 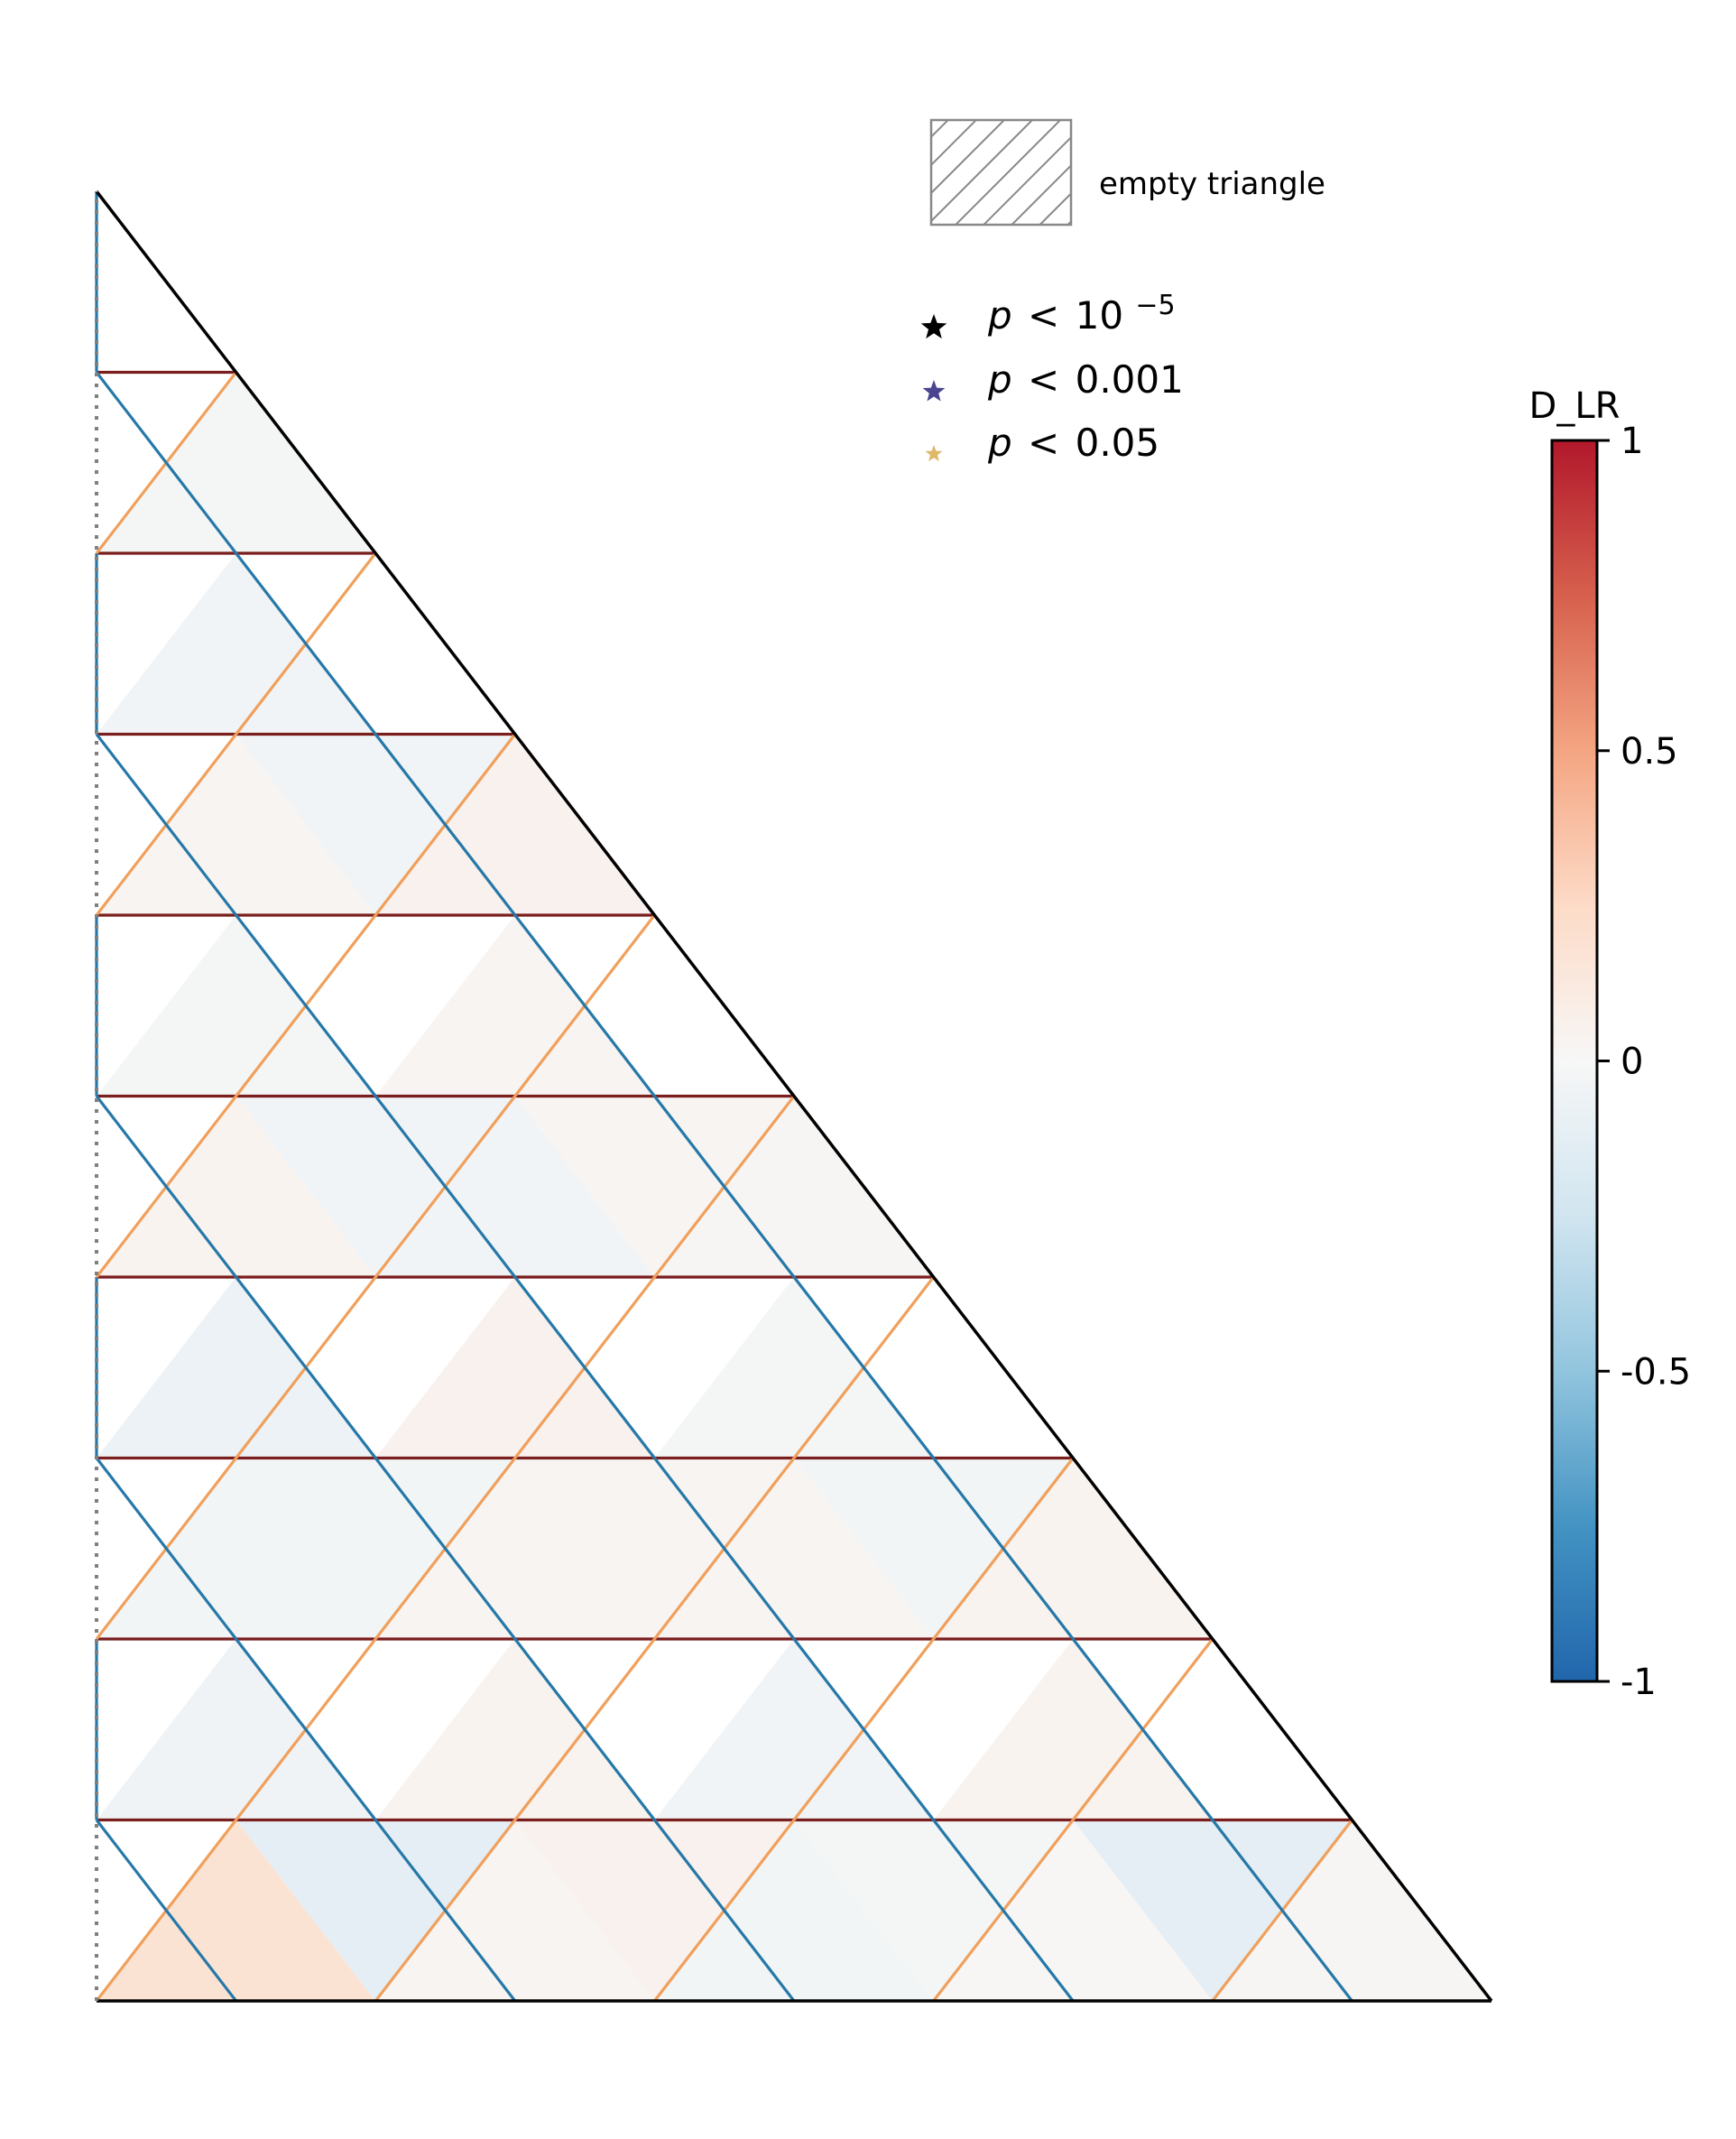 I want to click on star-icon-gold, so click(x=934, y=453).